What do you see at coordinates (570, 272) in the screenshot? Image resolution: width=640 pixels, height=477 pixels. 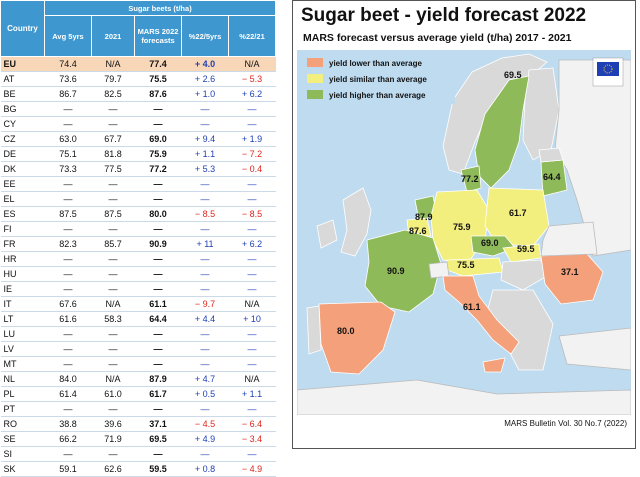 I see `map-label-ro: 37.1` at bounding box center [570, 272].